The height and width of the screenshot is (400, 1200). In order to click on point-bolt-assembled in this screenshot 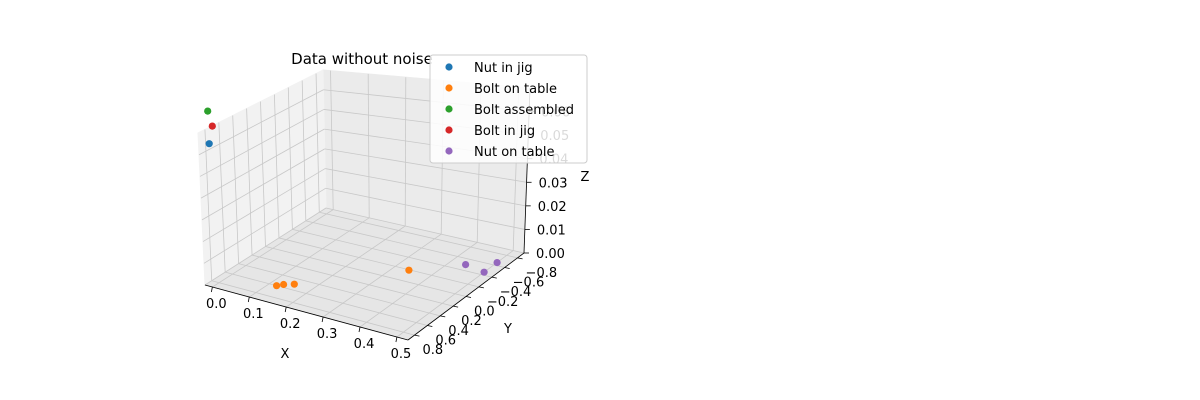, I will do `click(208, 111)`.